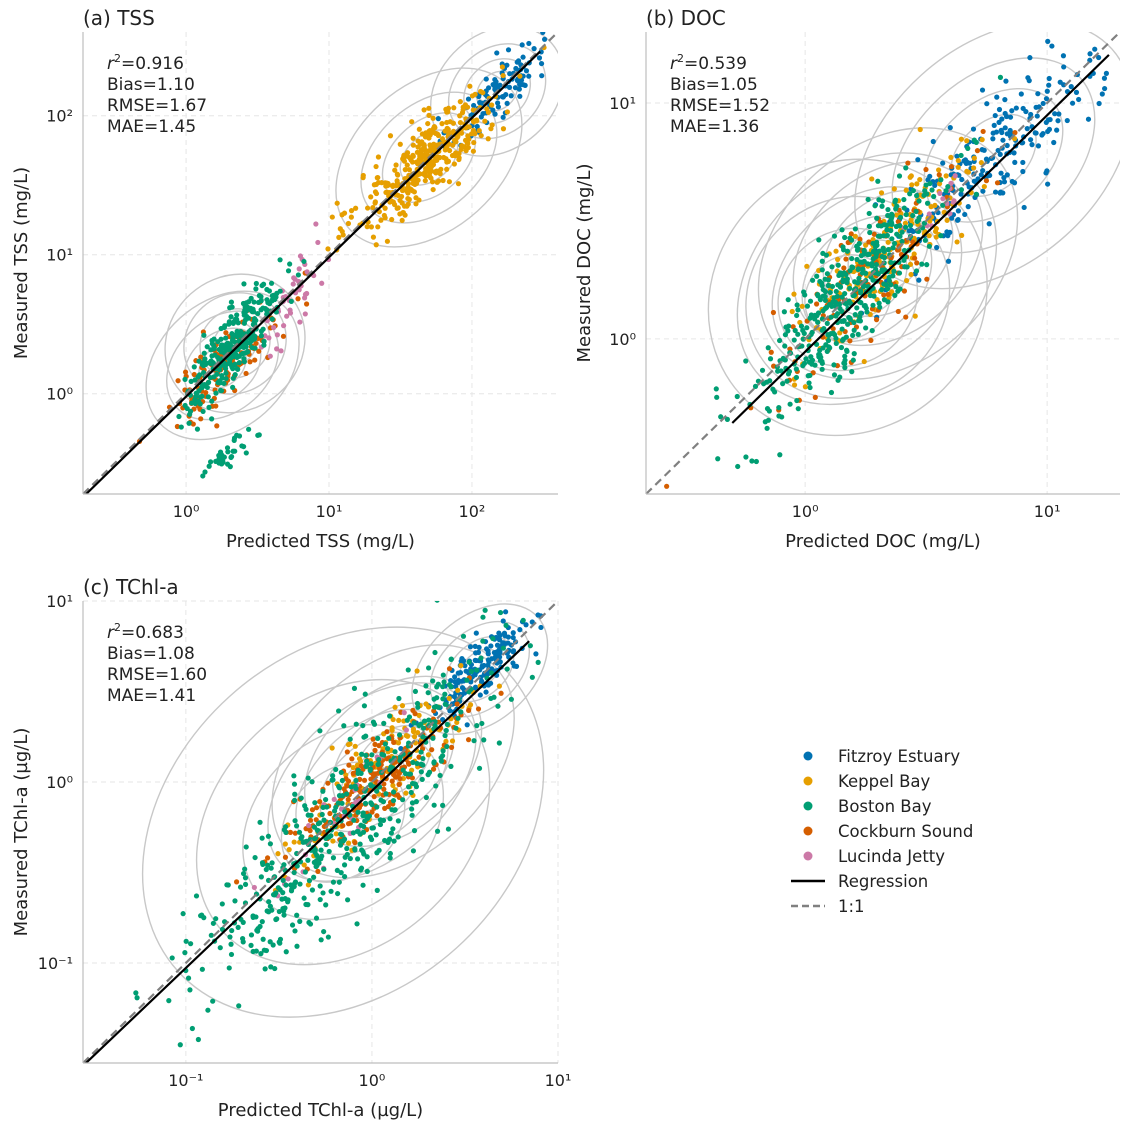  I want to click on stat-text: RMSE=1.52, so click(720, 106).